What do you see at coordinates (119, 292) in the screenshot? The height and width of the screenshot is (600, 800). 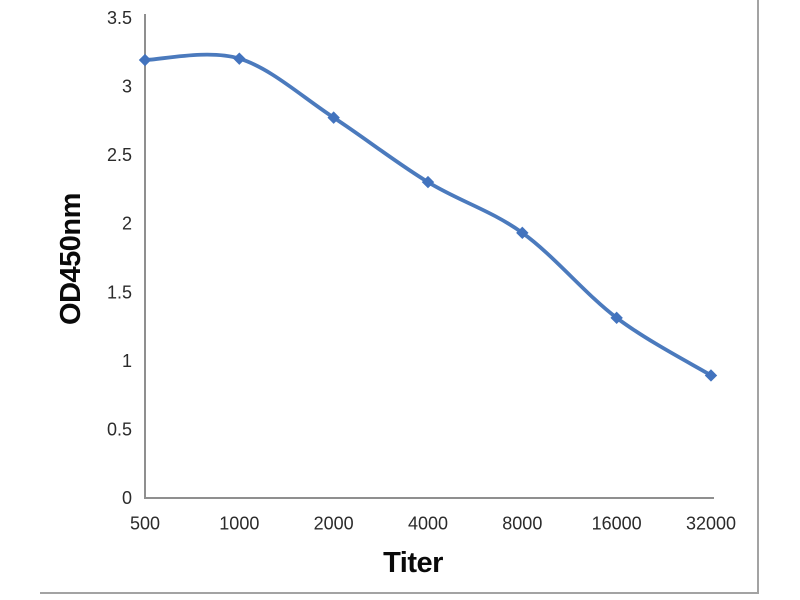 I see `y-tick-label: 1.5` at bounding box center [119, 292].